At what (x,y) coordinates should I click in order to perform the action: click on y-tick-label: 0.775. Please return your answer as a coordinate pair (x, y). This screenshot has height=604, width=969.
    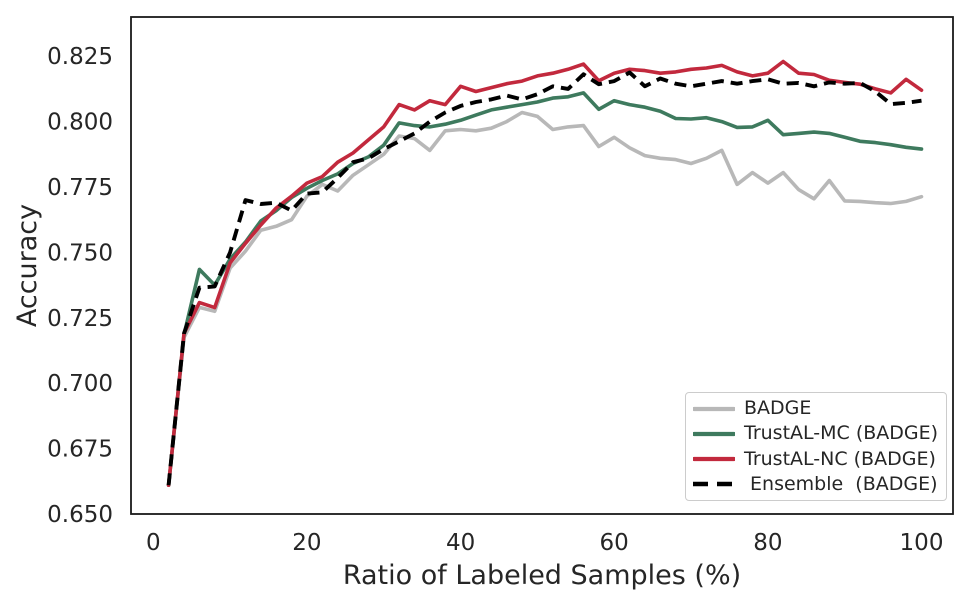
    Looking at the image, I should click on (80, 188).